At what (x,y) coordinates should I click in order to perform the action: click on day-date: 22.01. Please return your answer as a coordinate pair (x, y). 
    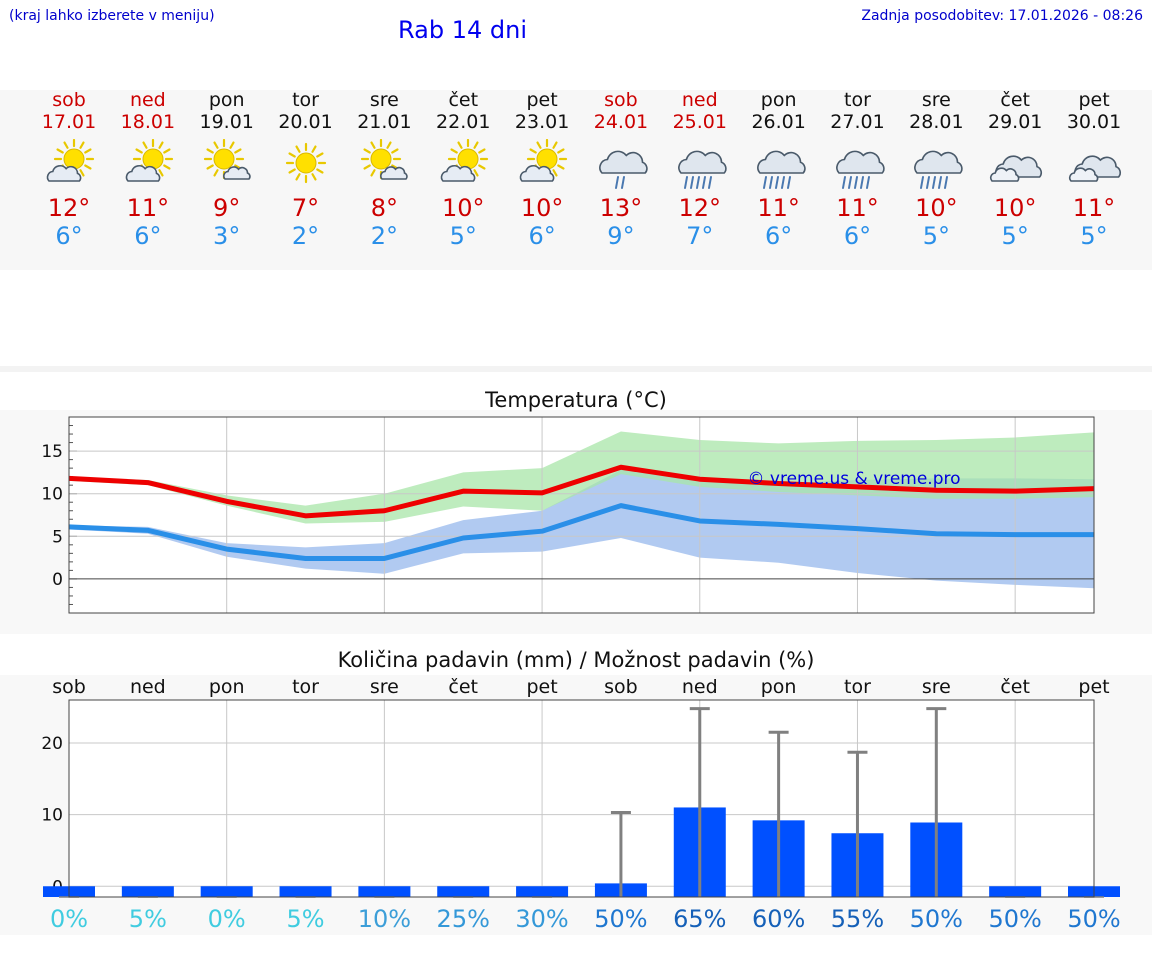
    Looking at the image, I should click on (463, 122).